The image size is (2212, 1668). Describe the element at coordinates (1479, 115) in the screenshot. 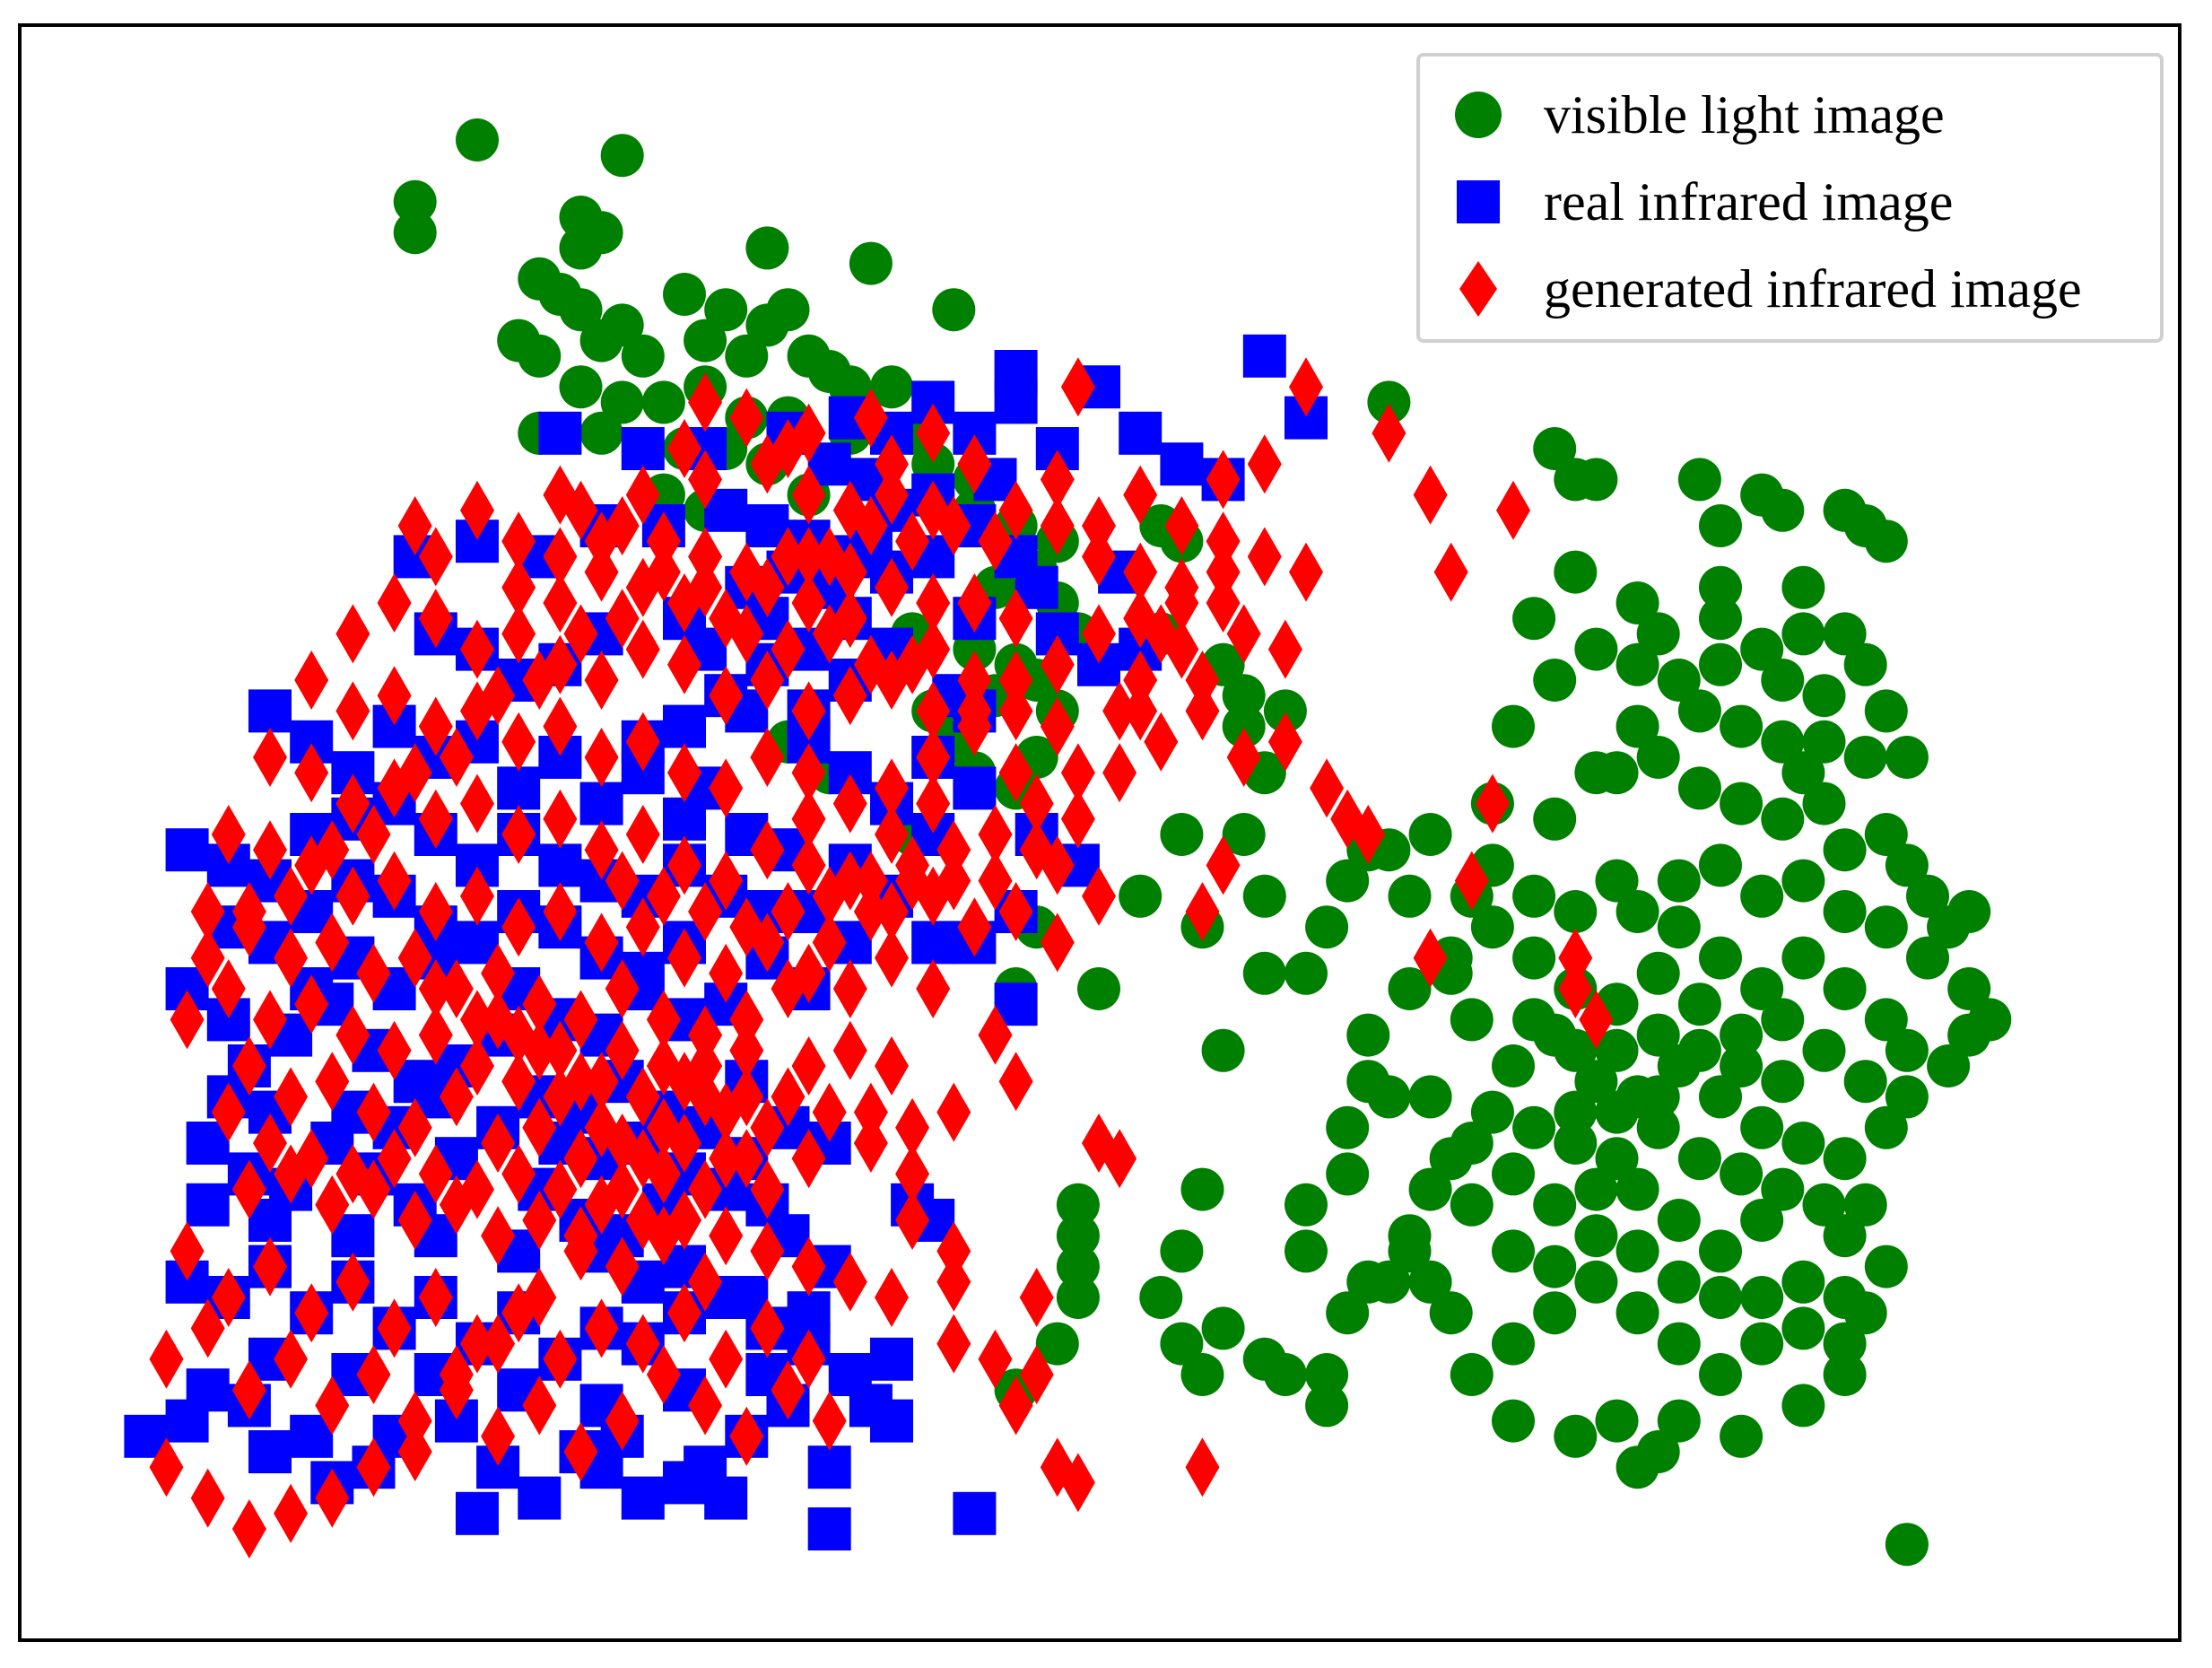

I see `green-circle-marker-icon` at that location.